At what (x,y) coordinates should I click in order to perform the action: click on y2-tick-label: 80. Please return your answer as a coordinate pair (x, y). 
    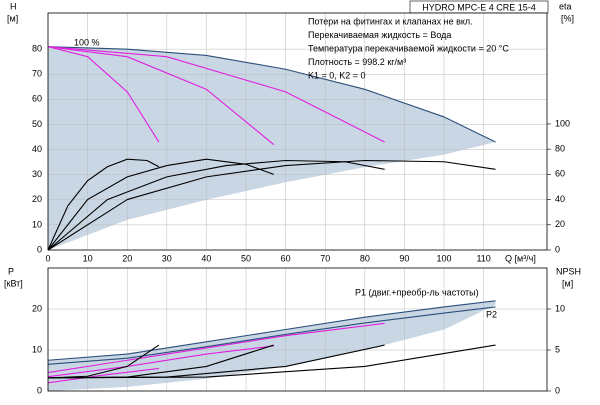
    Looking at the image, I should click on (560, 149).